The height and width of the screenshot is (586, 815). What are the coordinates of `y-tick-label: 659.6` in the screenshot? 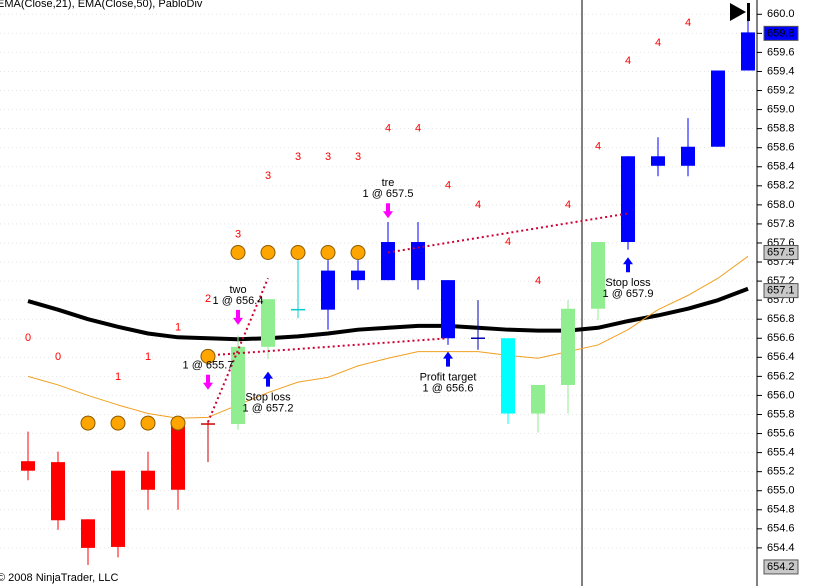 It's located at (781, 52).